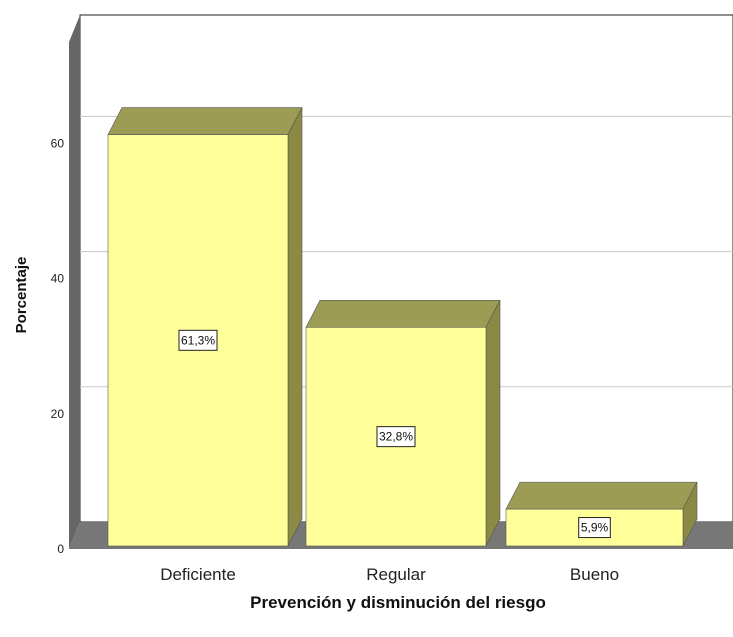 The height and width of the screenshot is (637, 733). Describe the element at coordinates (601, 514) in the screenshot. I see `bar-bueno: 5,9%` at that location.